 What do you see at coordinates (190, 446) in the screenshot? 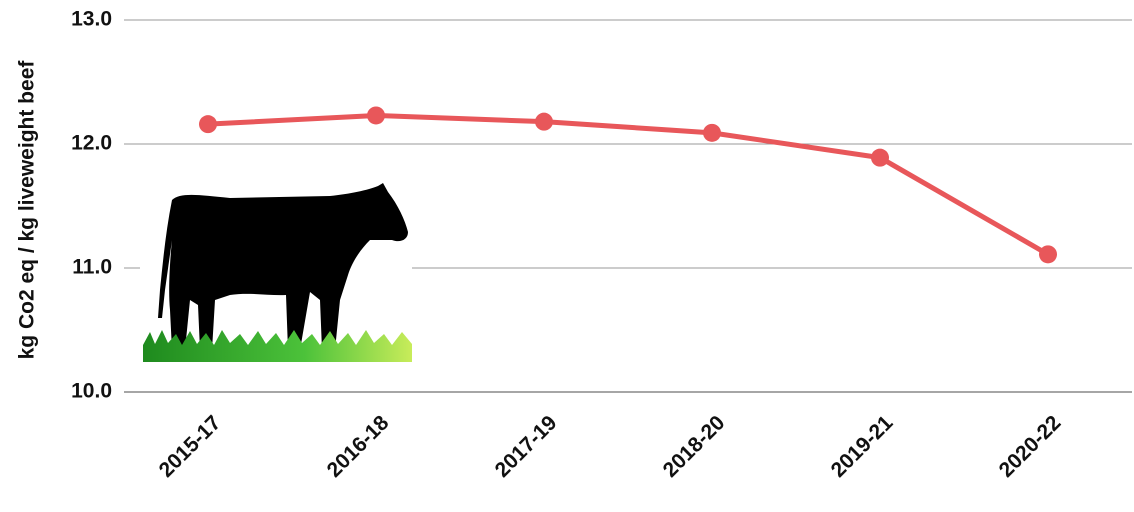
I see `x-tick-label: 2015-17` at bounding box center [190, 446].